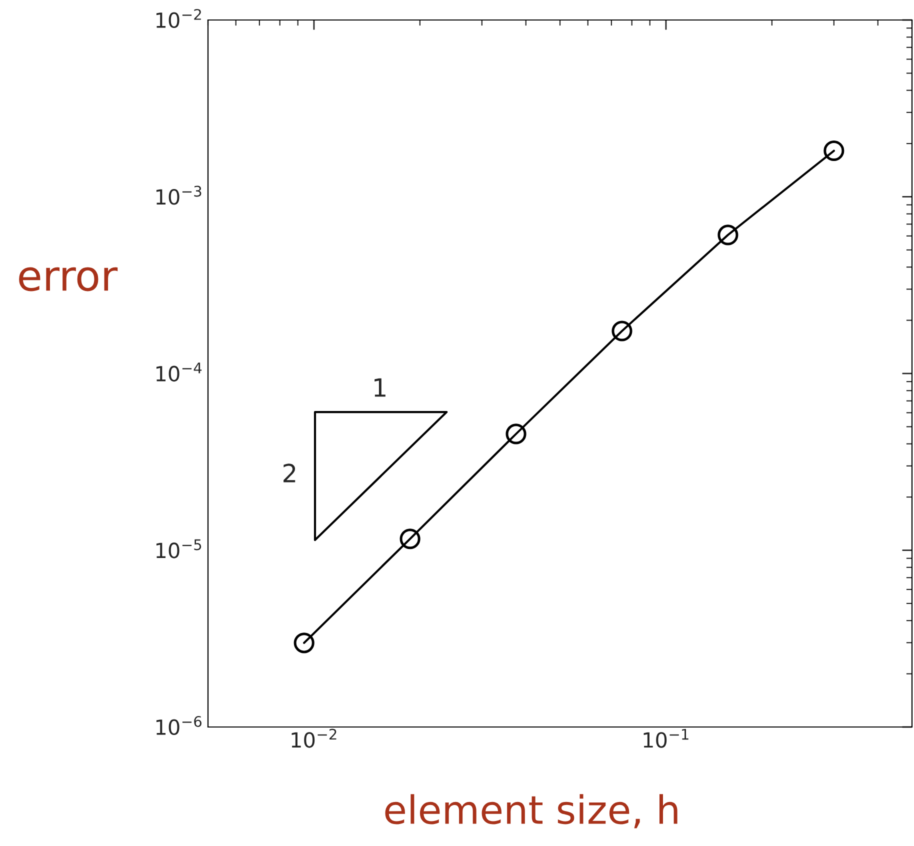 The width and height of the screenshot is (914, 846). I want to click on x-tick-label: 10$^{−1}$, so click(666, 738).